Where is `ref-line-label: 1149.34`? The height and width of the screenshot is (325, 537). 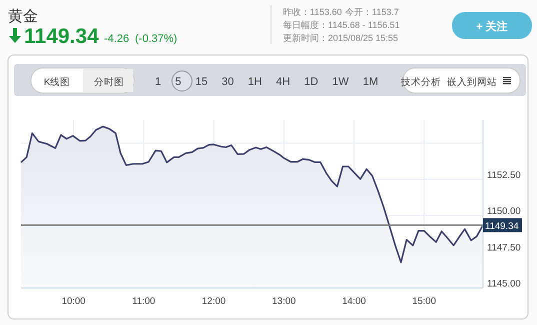 ref-line-label: 1149.34 is located at coordinates (502, 226).